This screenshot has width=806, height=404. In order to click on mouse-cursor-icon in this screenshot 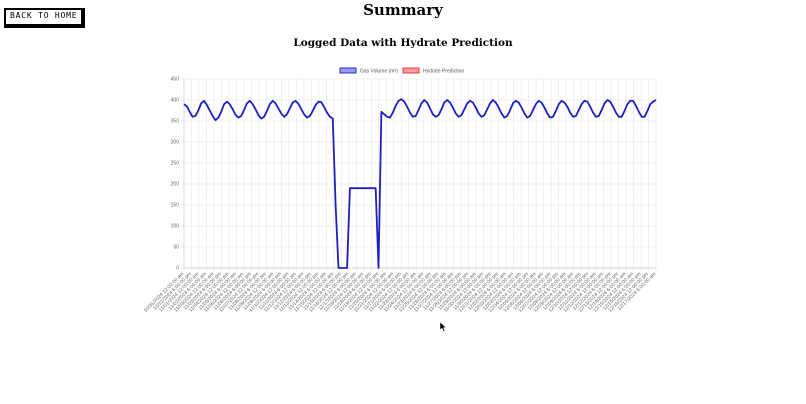, I will do `click(443, 327)`.